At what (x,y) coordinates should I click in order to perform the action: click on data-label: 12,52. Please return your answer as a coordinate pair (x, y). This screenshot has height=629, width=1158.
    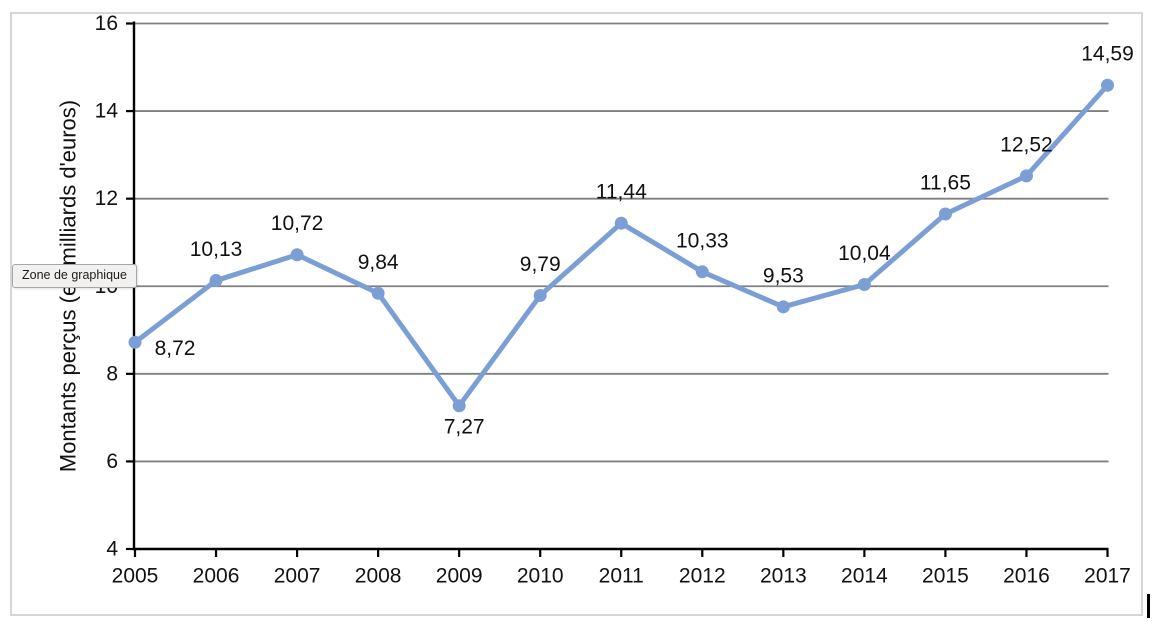
    Looking at the image, I should click on (1026, 144).